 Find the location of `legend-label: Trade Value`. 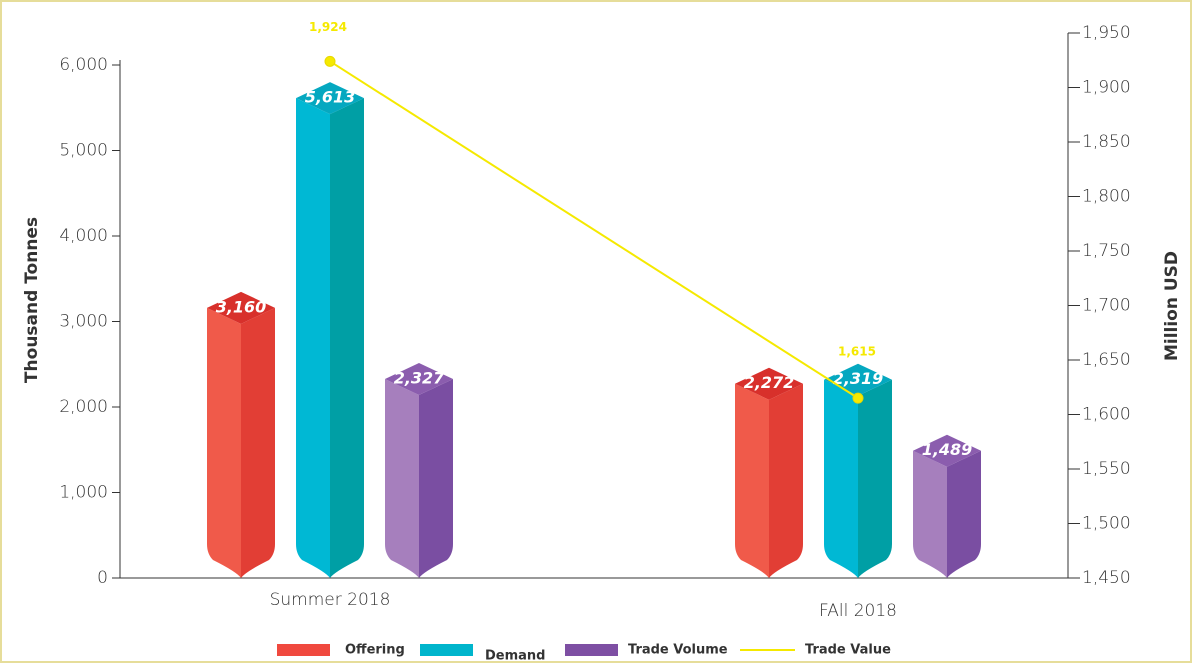

legend-label: Trade Value is located at coordinates (848, 650).